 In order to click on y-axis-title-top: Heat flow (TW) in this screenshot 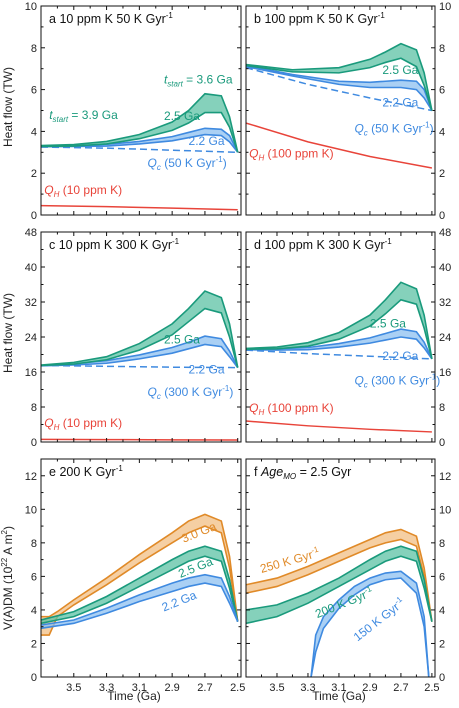, I will do `click(8, 107)`.